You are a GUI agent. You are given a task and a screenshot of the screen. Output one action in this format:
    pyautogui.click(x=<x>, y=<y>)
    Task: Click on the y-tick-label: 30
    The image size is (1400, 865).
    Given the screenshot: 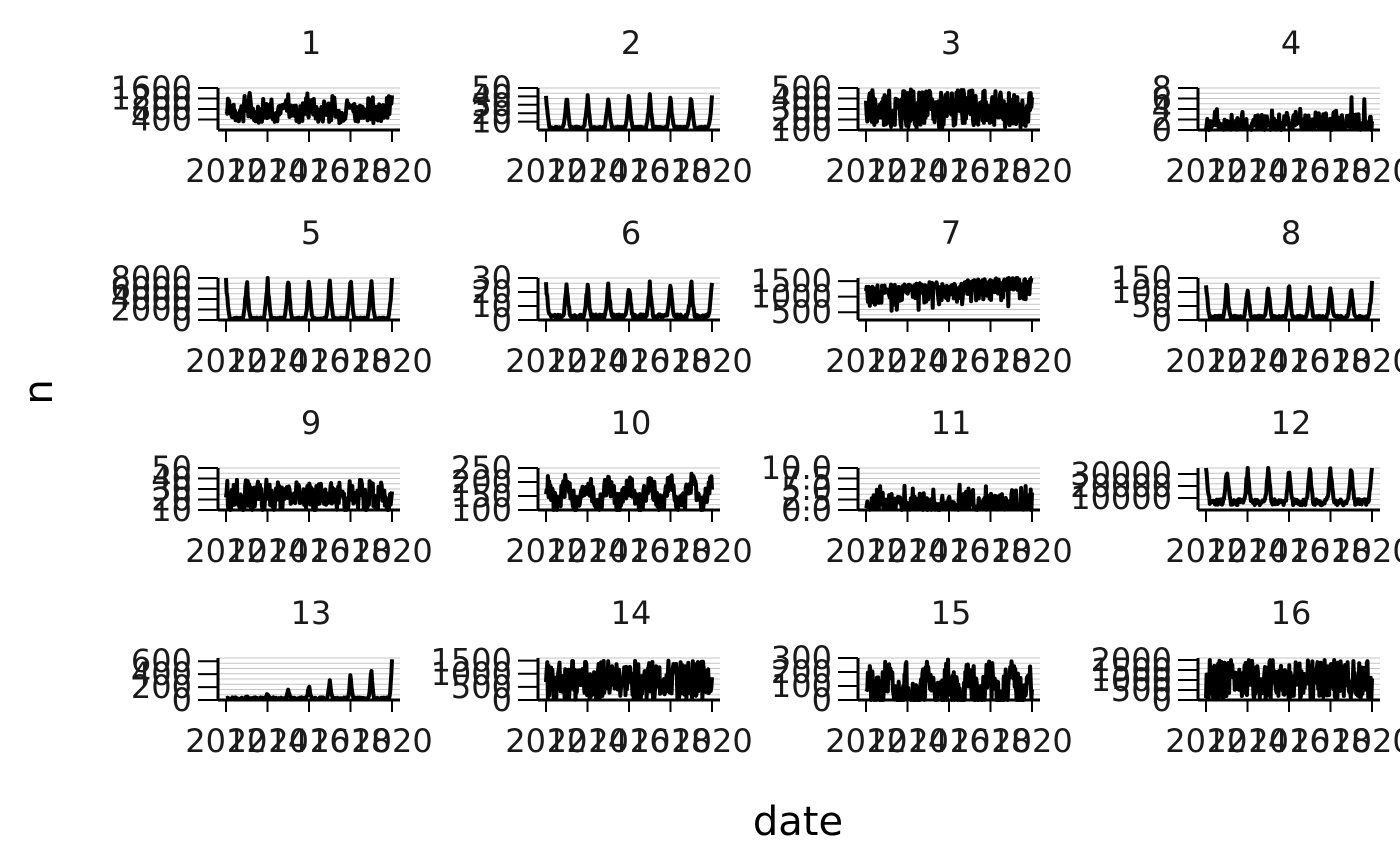 What is the action you would take?
    pyautogui.click(x=491, y=105)
    